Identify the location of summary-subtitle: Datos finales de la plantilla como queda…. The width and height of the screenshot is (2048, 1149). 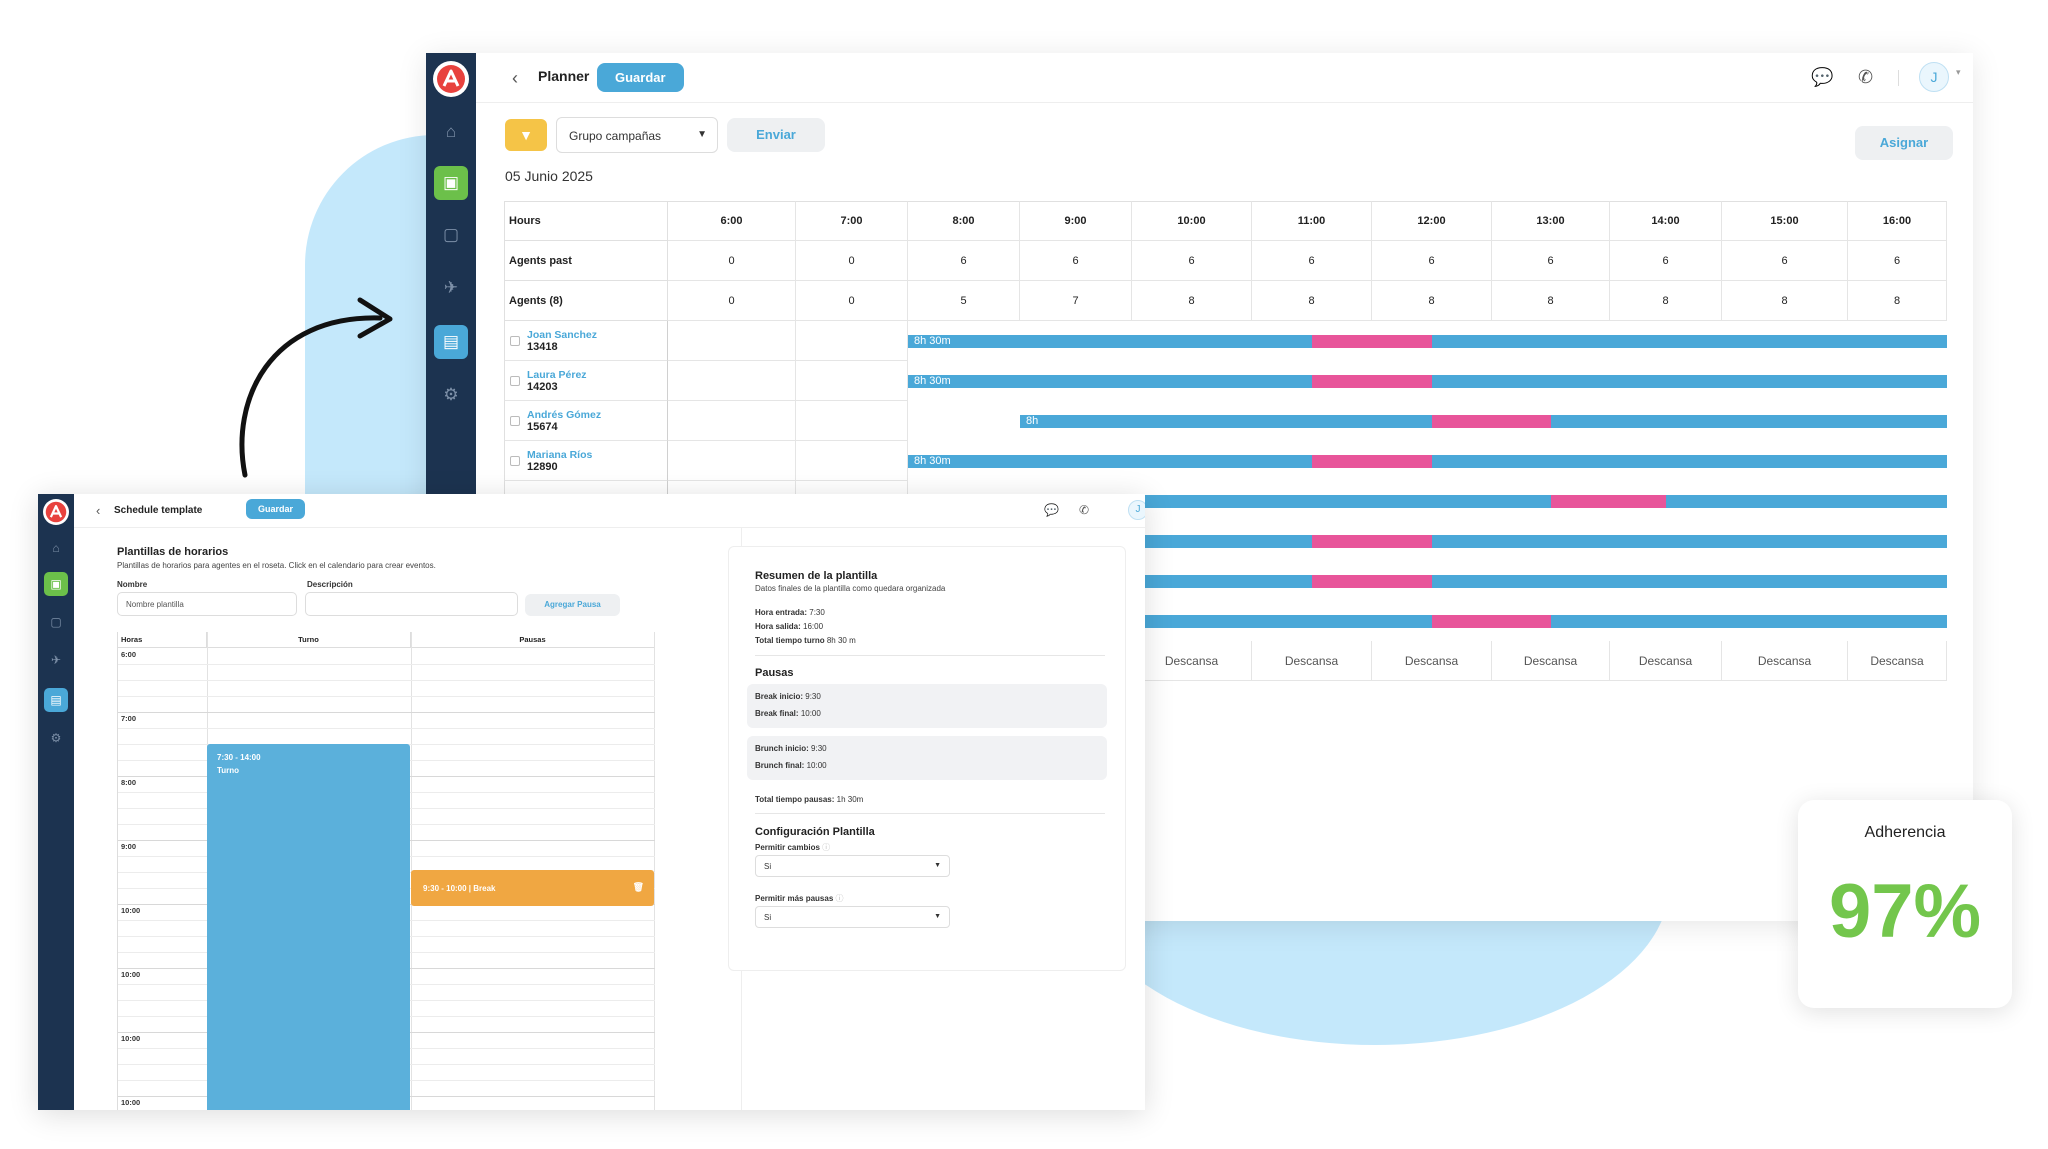
(850, 588).